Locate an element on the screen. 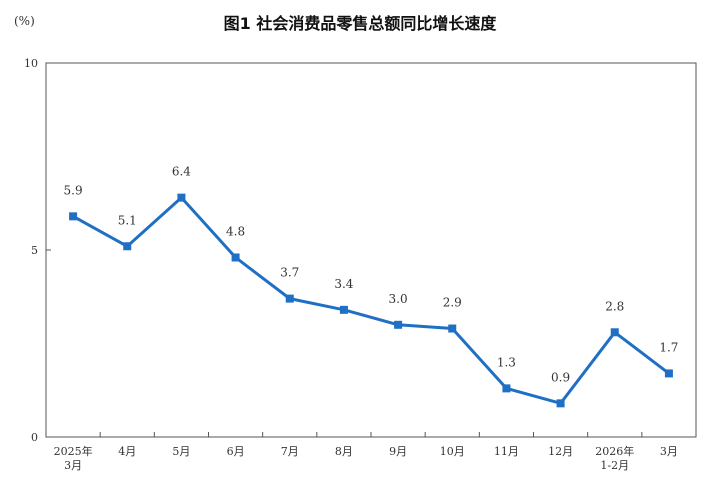 The image size is (720, 488). y-tick-label: 0 is located at coordinates (34, 437).